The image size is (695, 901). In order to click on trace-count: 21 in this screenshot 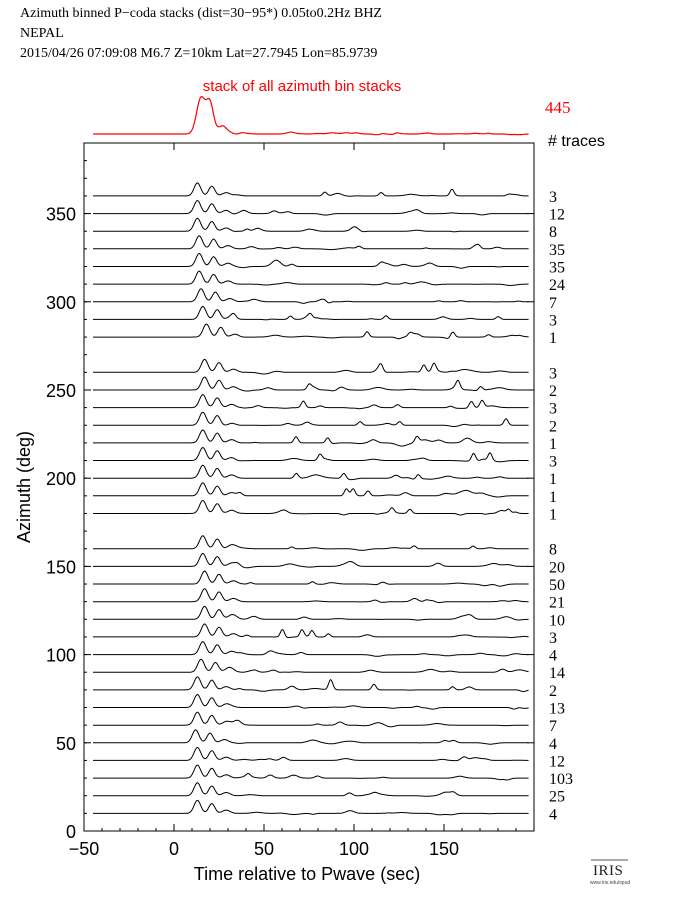, I will do `click(557, 603)`.